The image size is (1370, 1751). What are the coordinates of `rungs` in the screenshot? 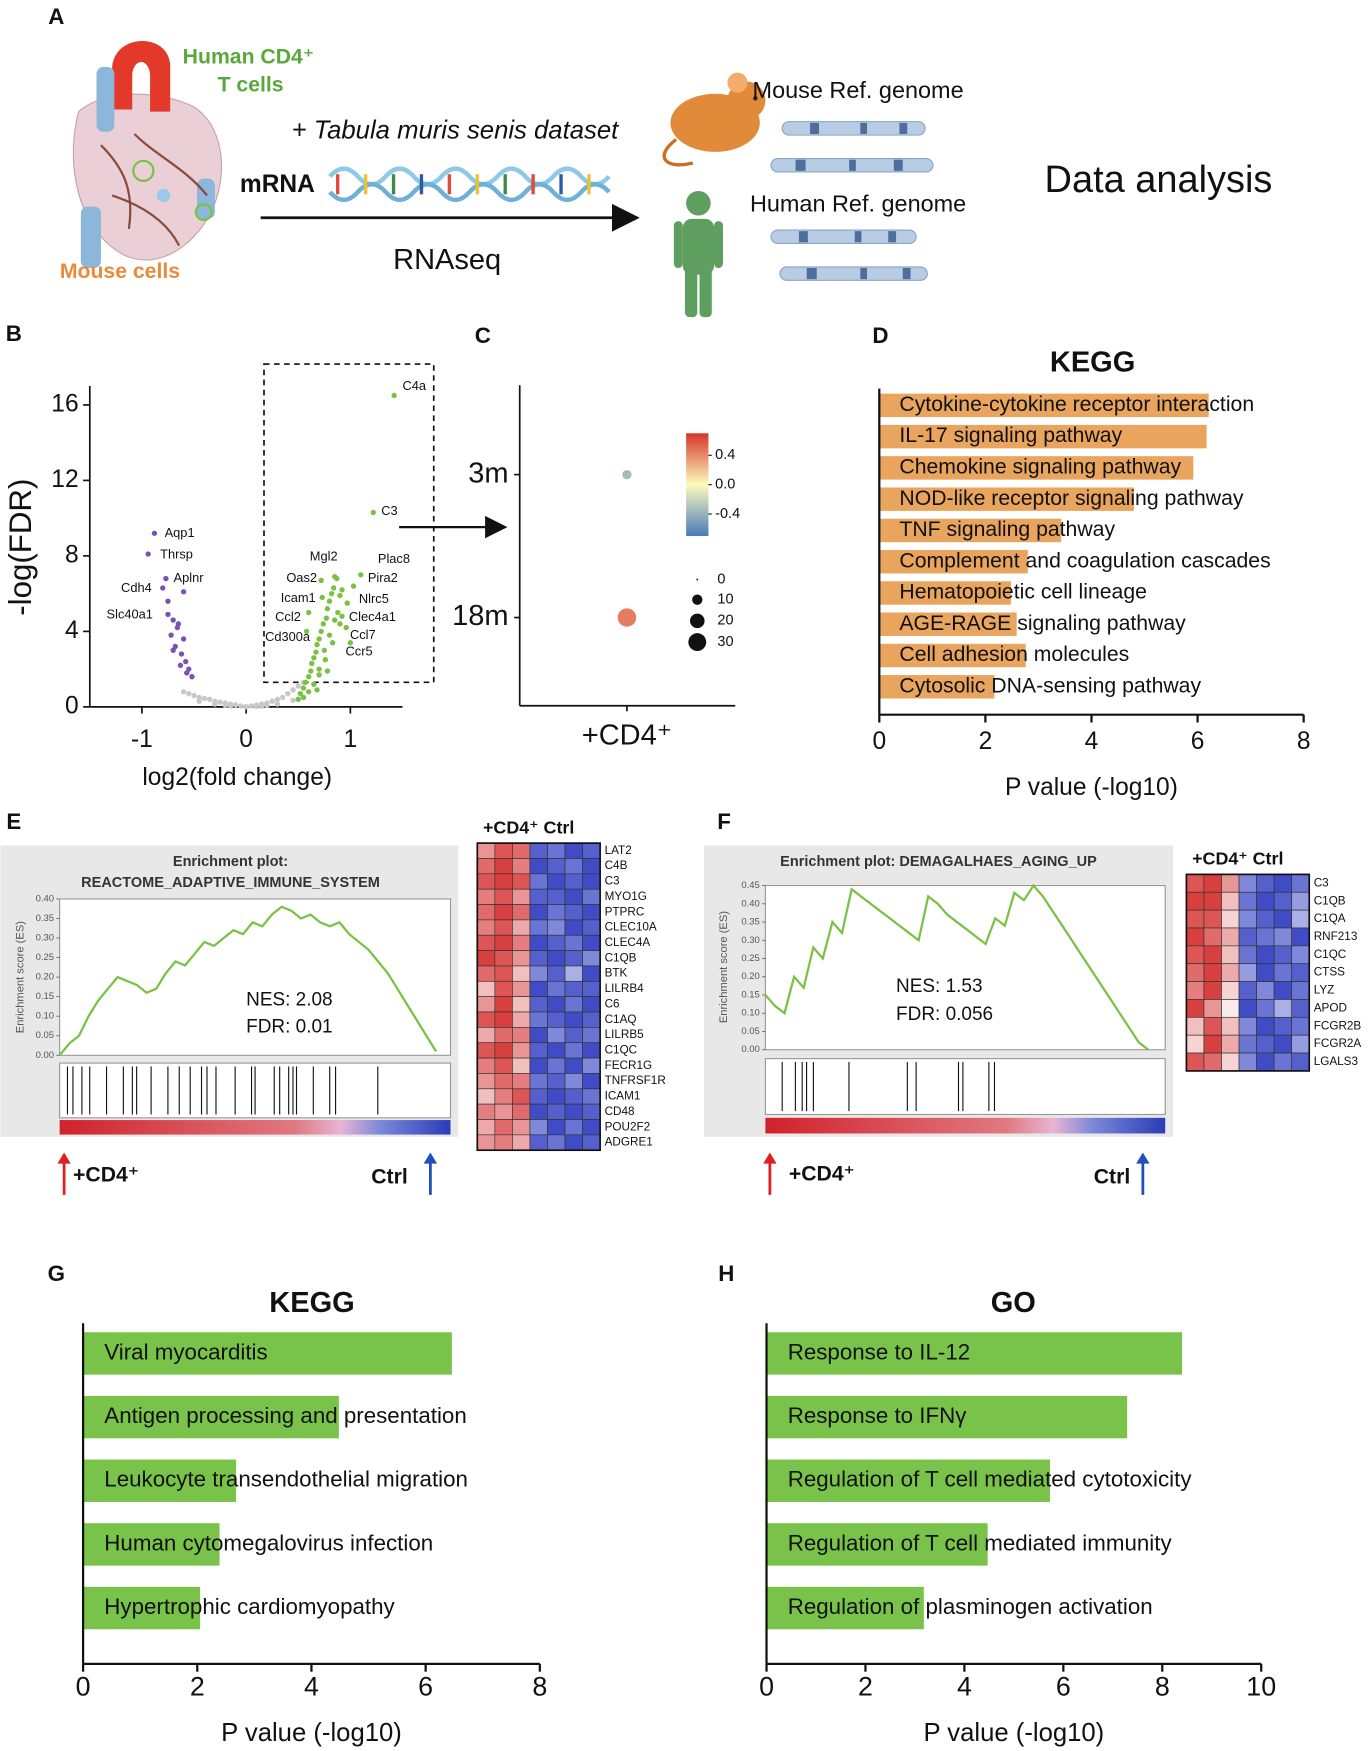 It's located at (463, 184).